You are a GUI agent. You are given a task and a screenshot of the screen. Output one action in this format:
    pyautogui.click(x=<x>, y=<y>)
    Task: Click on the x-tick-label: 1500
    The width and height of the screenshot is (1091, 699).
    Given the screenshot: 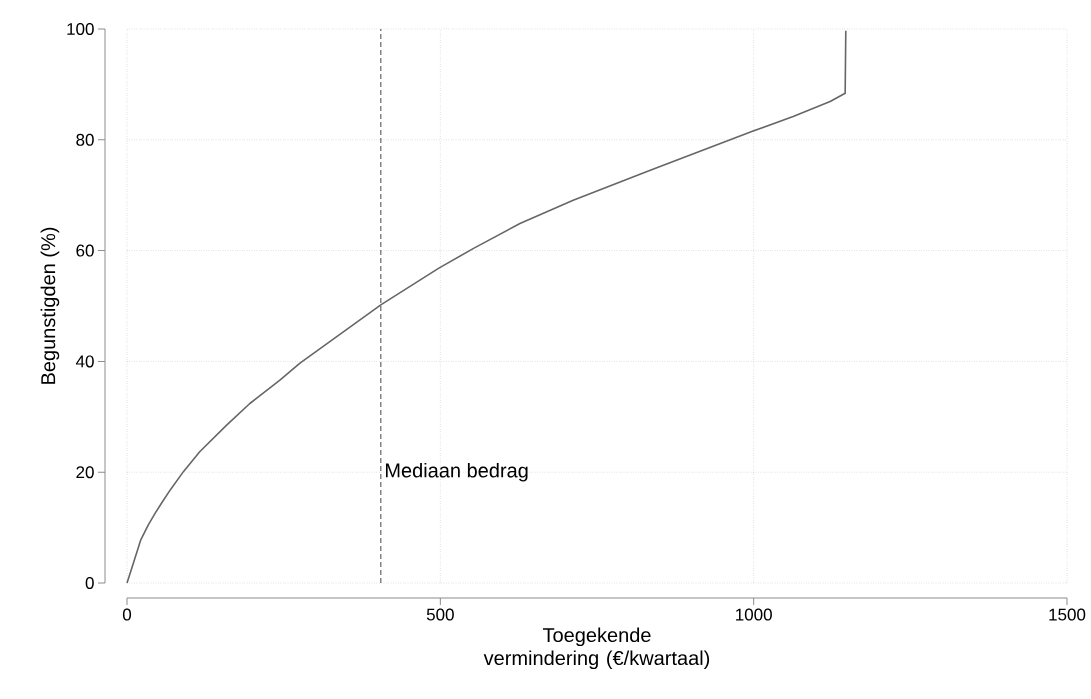 What is the action you would take?
    pyautogui.click(x=1067, y=614)
    